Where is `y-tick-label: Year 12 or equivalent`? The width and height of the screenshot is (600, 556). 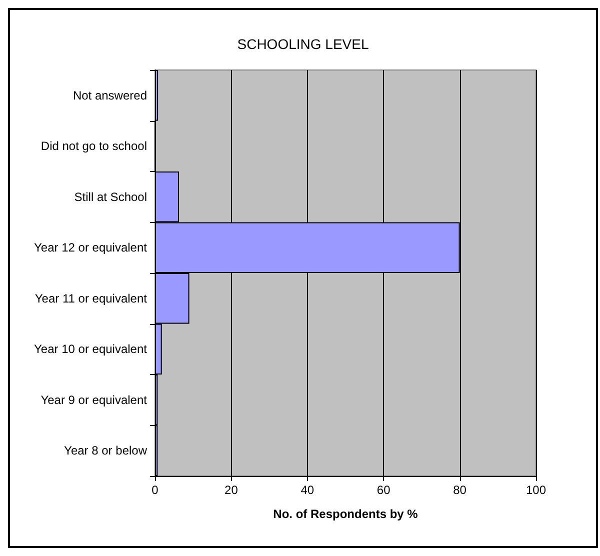 y-tick-label: Year 12 or equivalent is located at coordinates (91, 247).